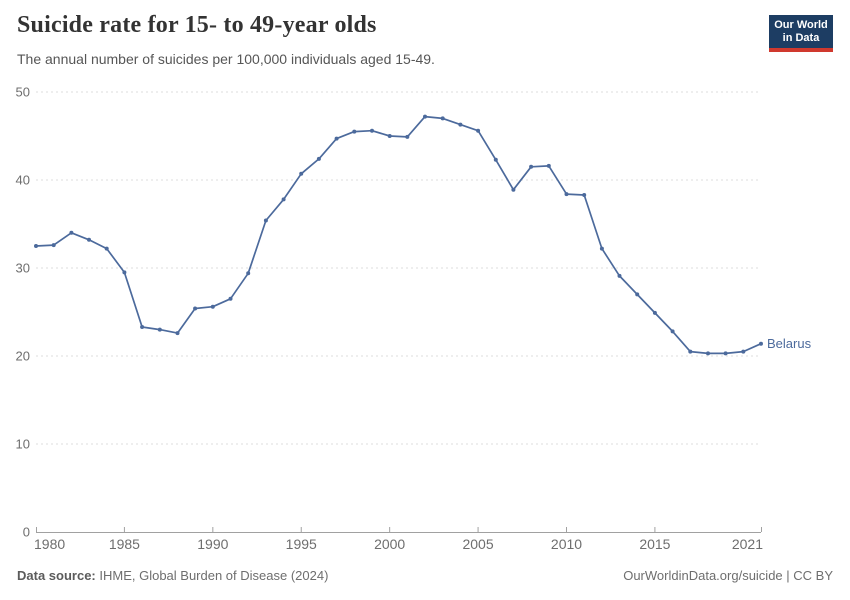  I want to click on x-axis-tick-label: 2010, so click(566, 544).